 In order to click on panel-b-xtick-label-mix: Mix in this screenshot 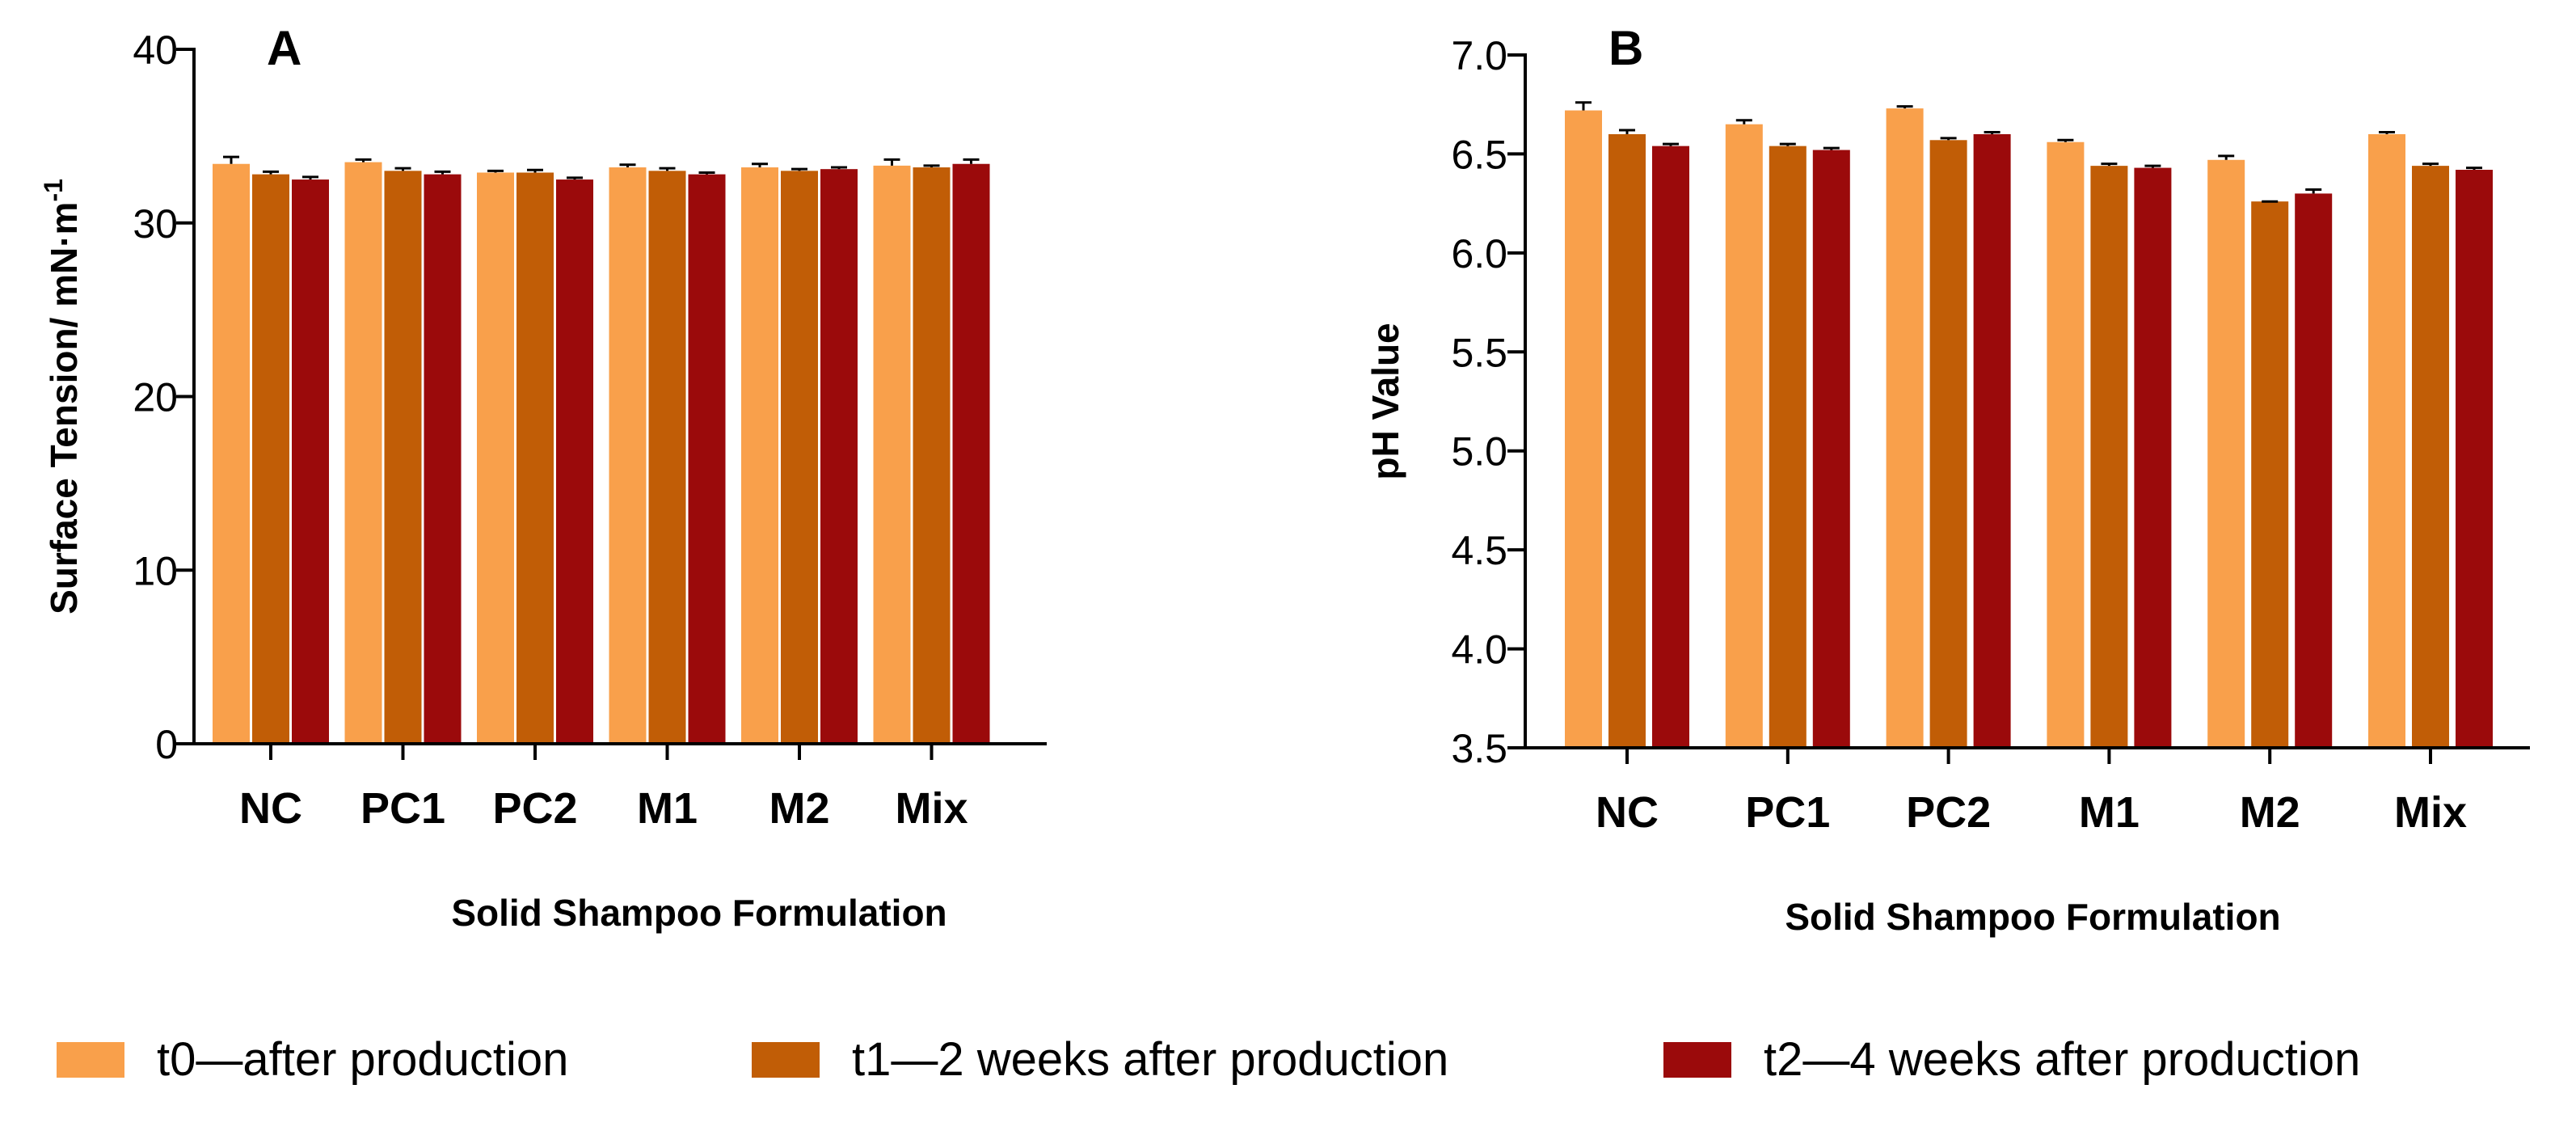, I will do `click(2430, 813)`.